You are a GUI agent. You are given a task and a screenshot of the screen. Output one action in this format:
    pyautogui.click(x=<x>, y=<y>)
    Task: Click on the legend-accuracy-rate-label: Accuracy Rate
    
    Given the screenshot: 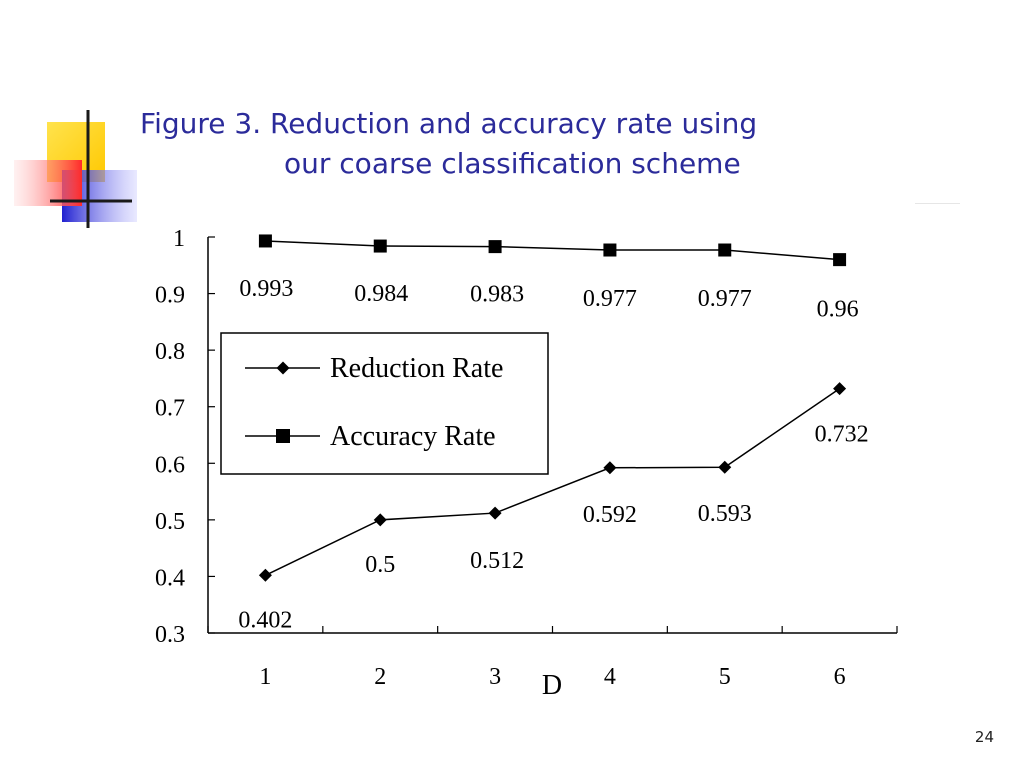 What is the action you would take?
    pyautogui.click(x=413, y=436)
    